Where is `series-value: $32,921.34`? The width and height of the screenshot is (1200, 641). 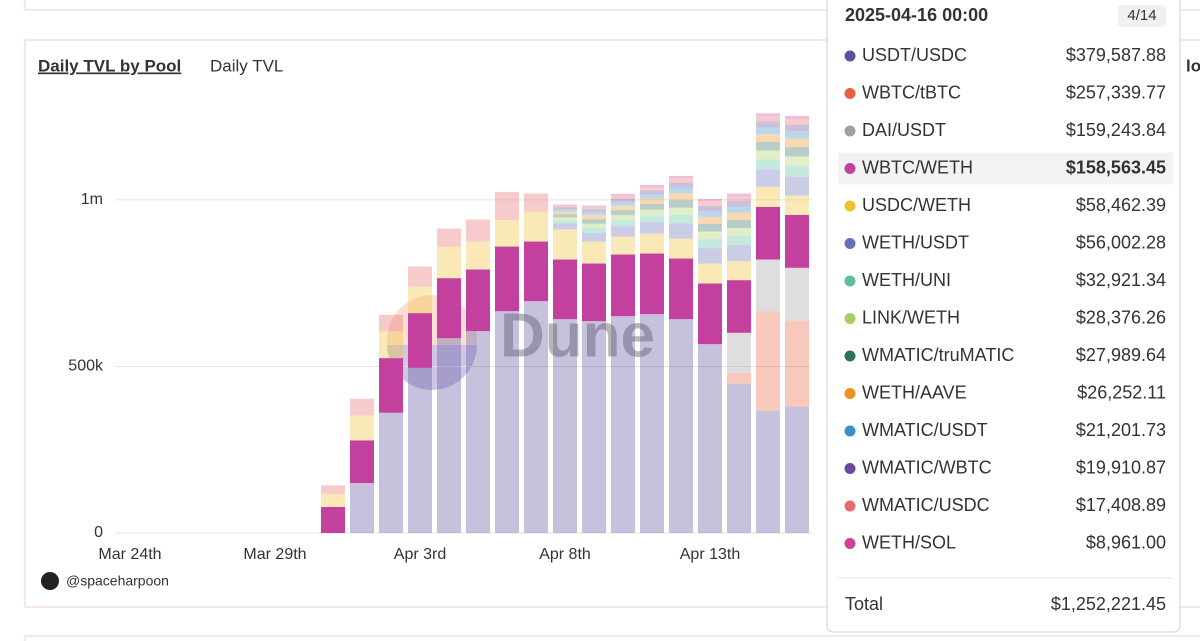
series-value: $32,921.34 is located at coordinates (1121, 280).